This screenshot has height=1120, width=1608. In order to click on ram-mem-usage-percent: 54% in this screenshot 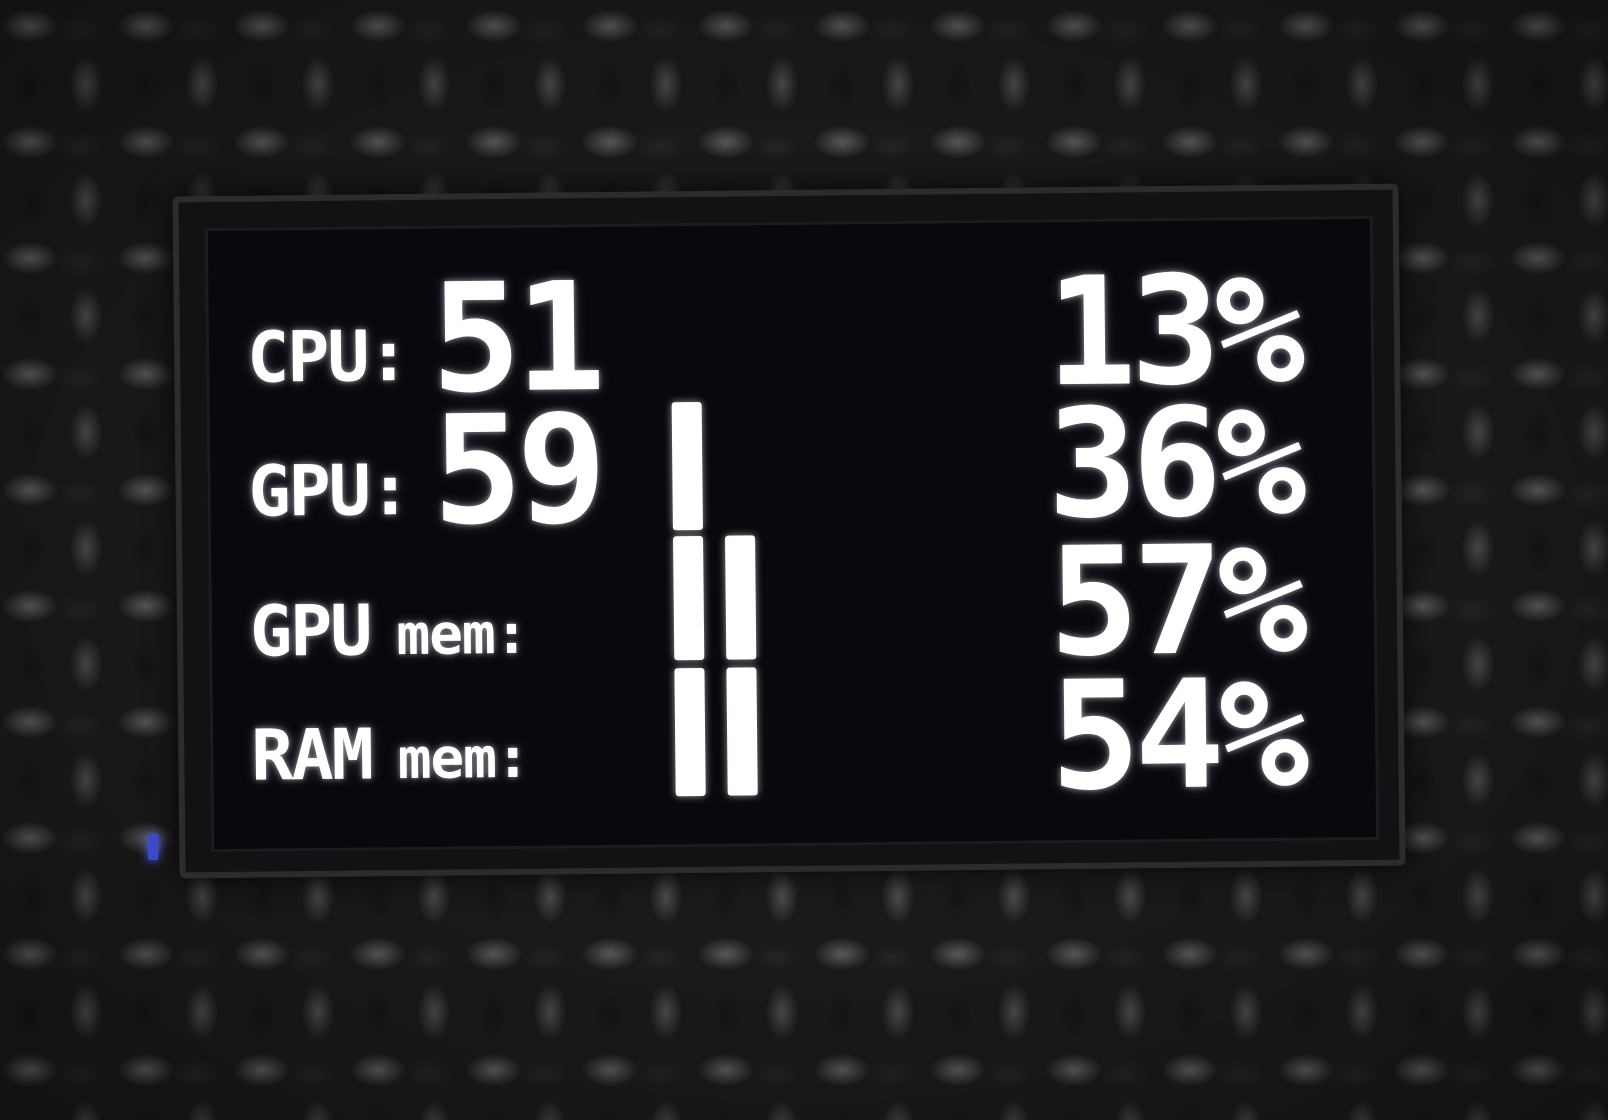, I will do `click(1177, 736)`.